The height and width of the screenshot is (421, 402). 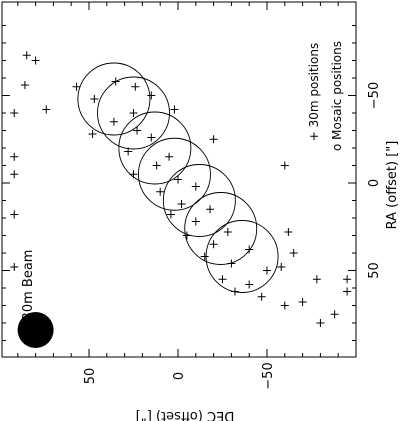 What do you see at coordinates (28, 285) in the screenshot?
I see `beam-label: 30m Beam` at bounding box center [28, 285].